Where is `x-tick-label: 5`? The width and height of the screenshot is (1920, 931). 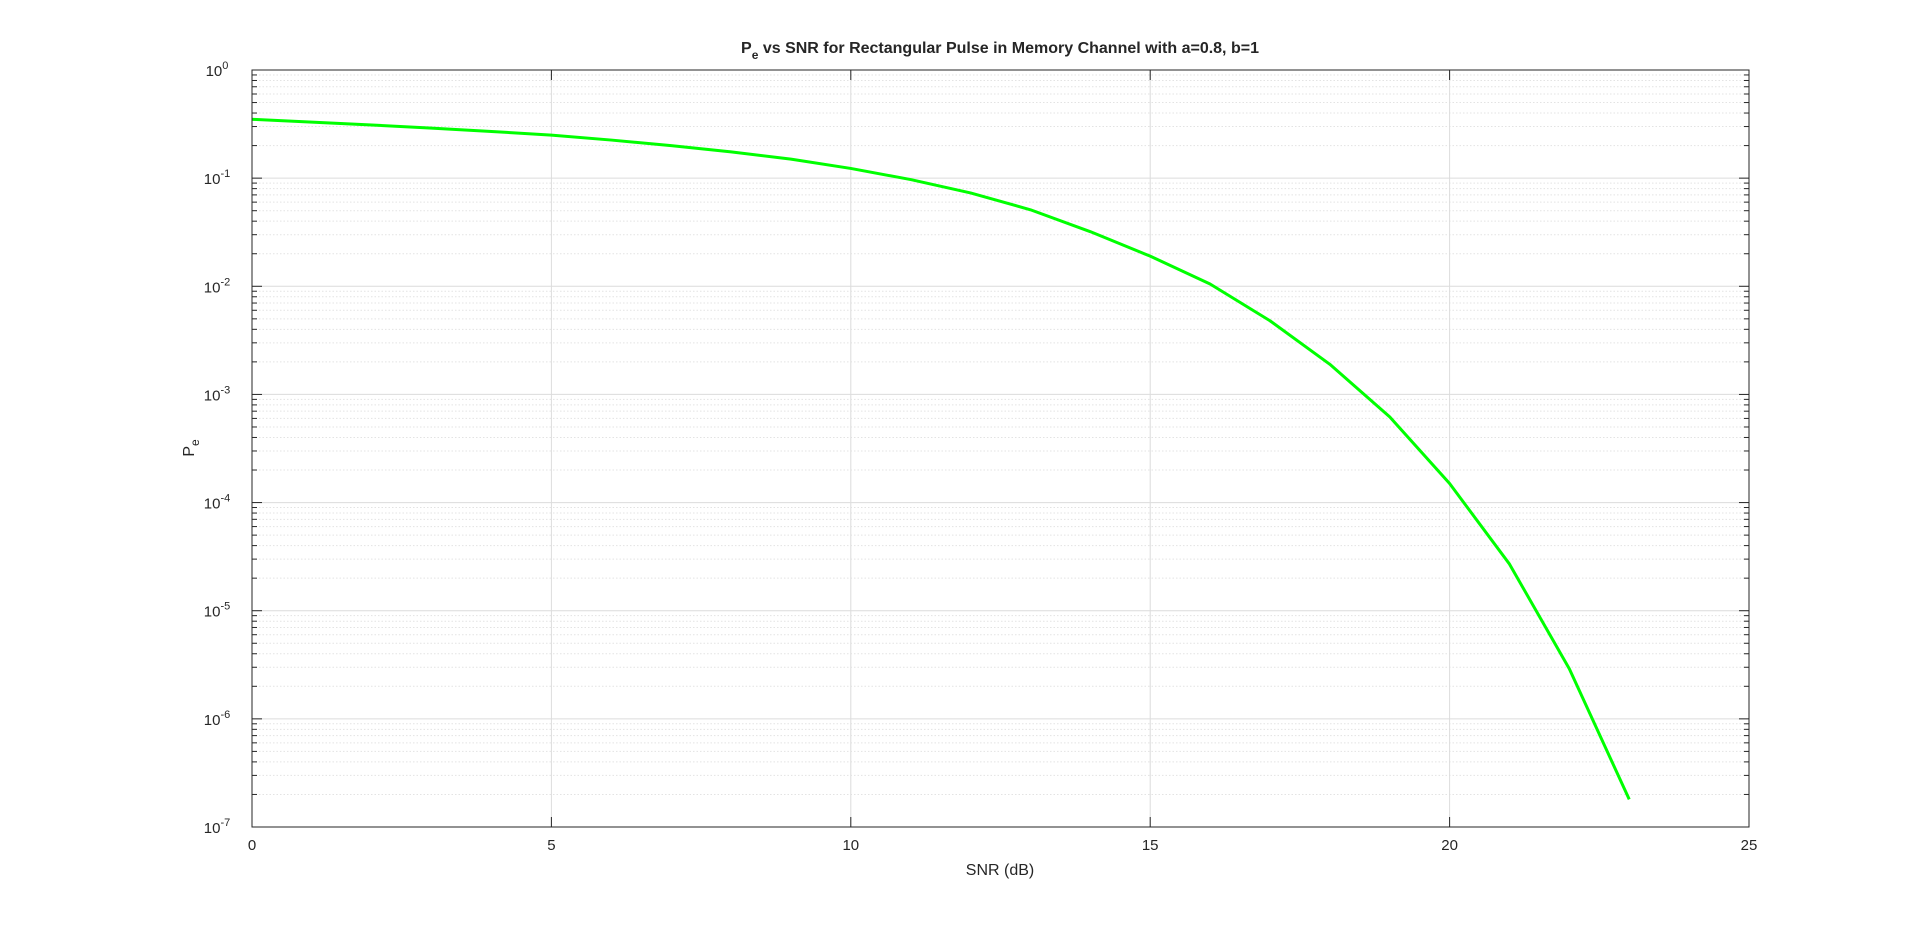 x-tick-label: 5 is located at coordinates (551, 845).